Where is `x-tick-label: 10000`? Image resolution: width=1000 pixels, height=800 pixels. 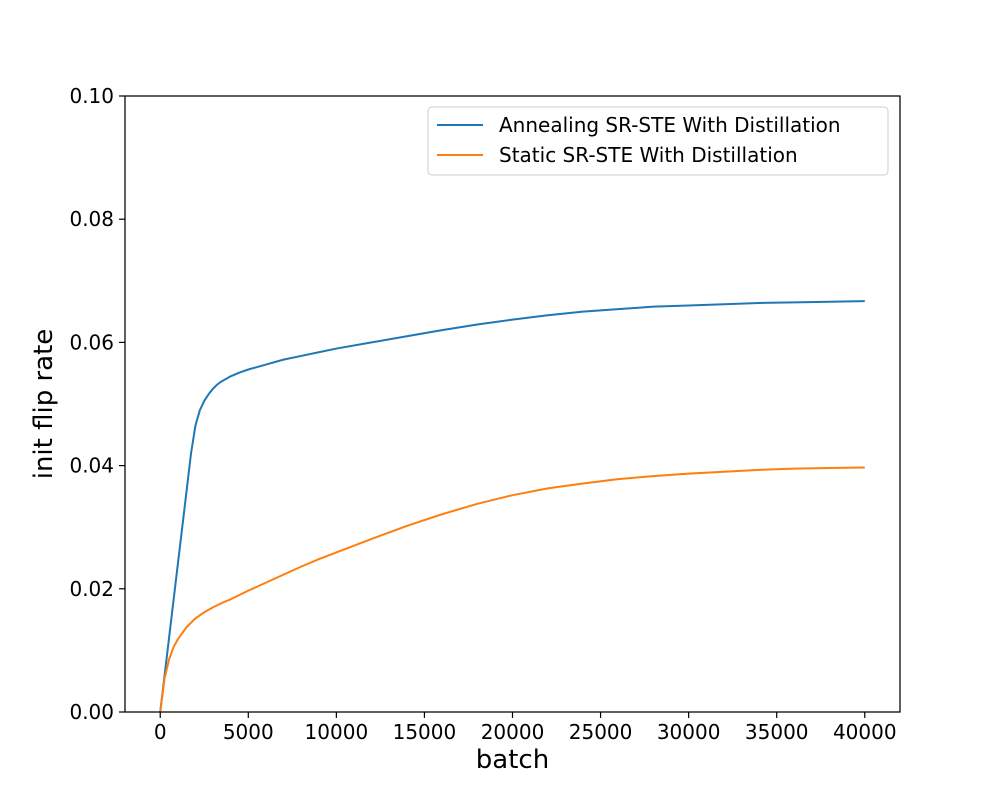
x-tick-label: 10000 is located at coordinates (337, 732).